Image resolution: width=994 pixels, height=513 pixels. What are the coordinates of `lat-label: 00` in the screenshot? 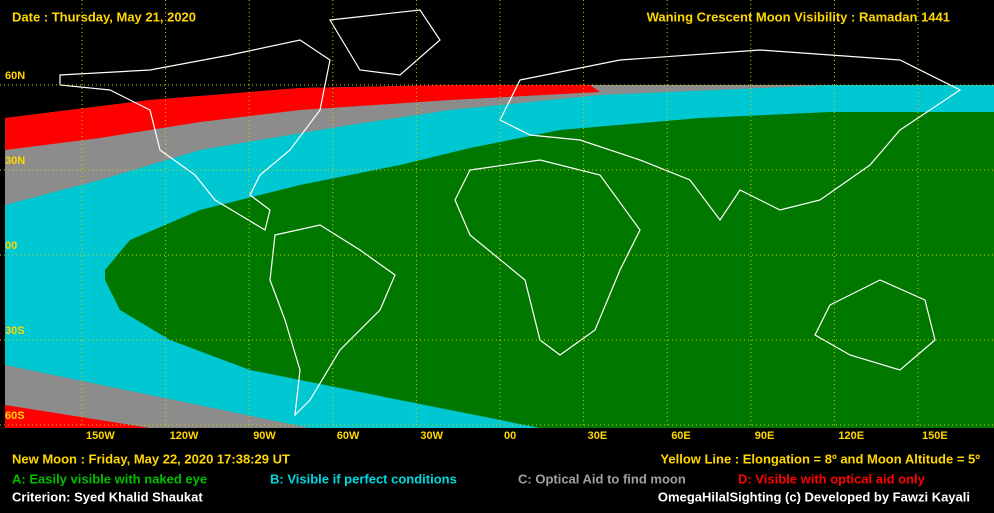 It's located at (11, 246).